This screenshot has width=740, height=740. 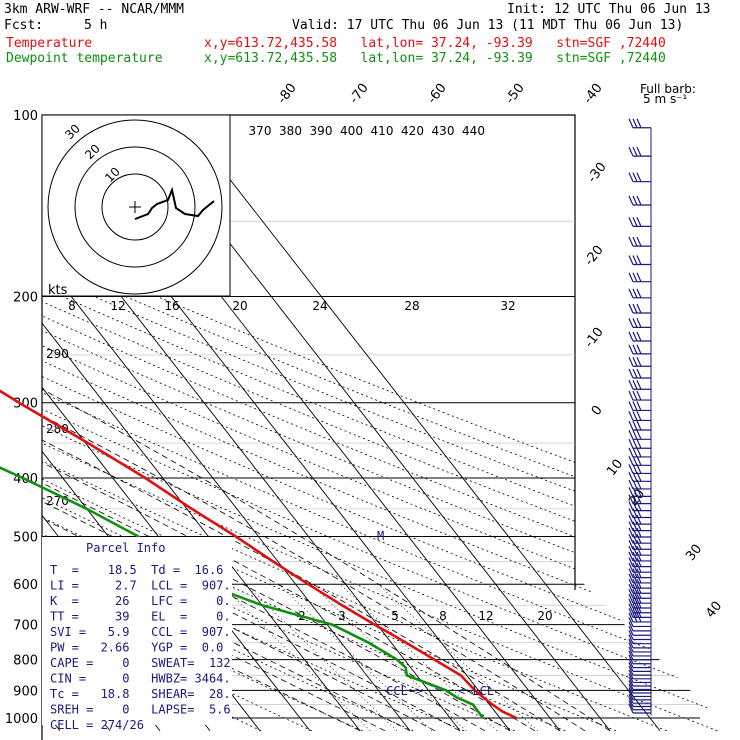 I want to click on forecast-label: Fcst:, so click(x=24, y=25).